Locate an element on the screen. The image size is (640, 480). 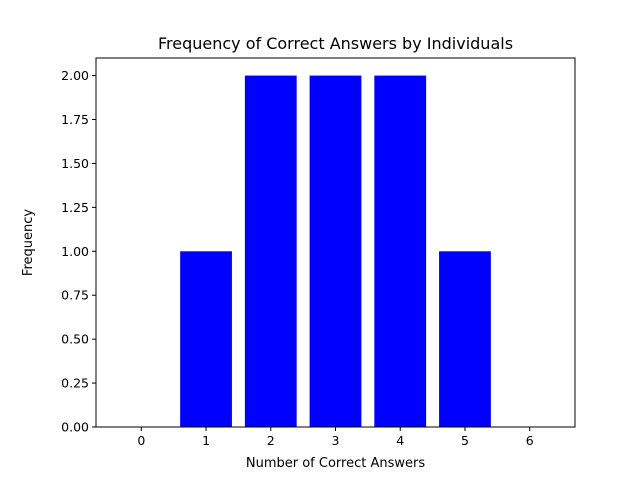
y-axis-label: Frequency is located at coordinates (28, 242).